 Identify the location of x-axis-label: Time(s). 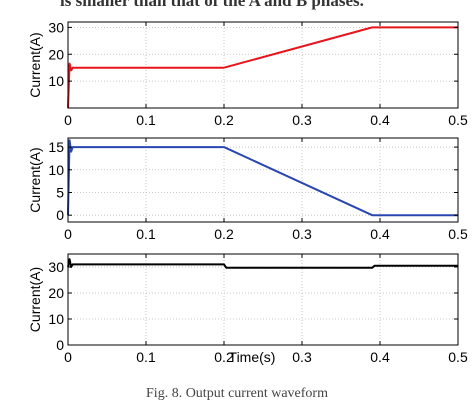
(252, 357).